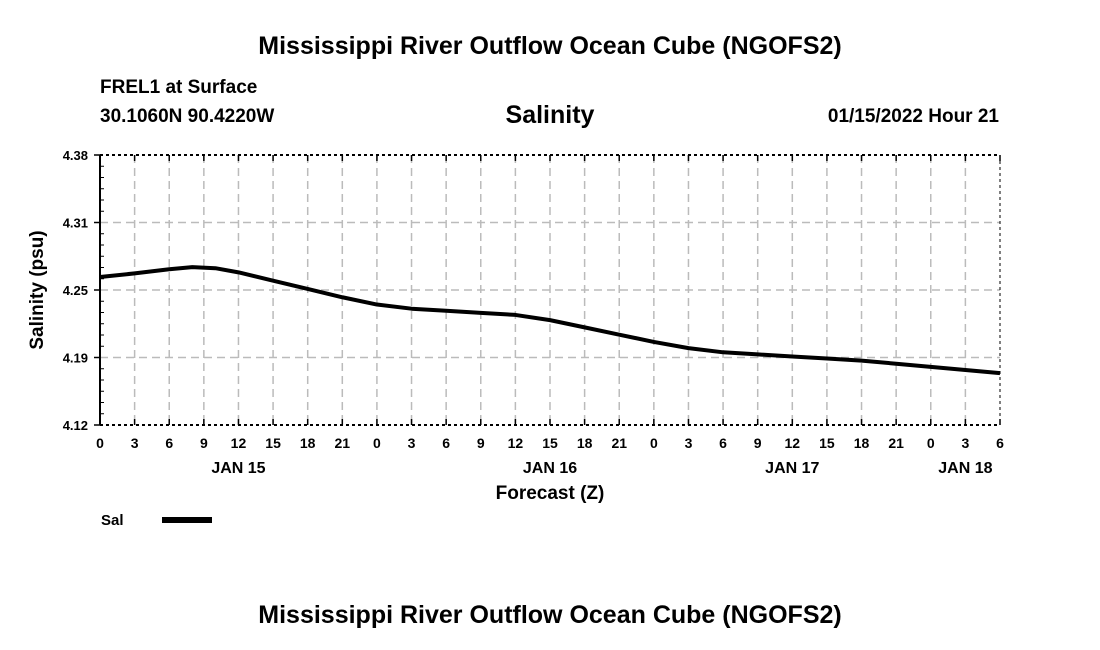 The height and width of the screenshot is (650, 1100). I want to click on forecast-datetime: 01/15/2022 Hour 21, so click(913, 116).